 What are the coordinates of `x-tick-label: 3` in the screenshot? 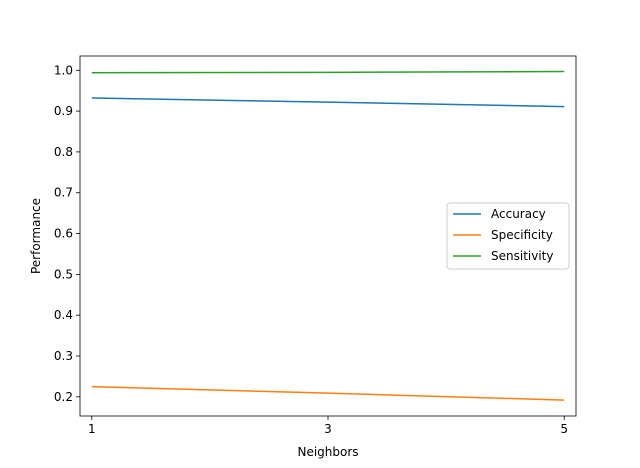 It's located at (328, 429).